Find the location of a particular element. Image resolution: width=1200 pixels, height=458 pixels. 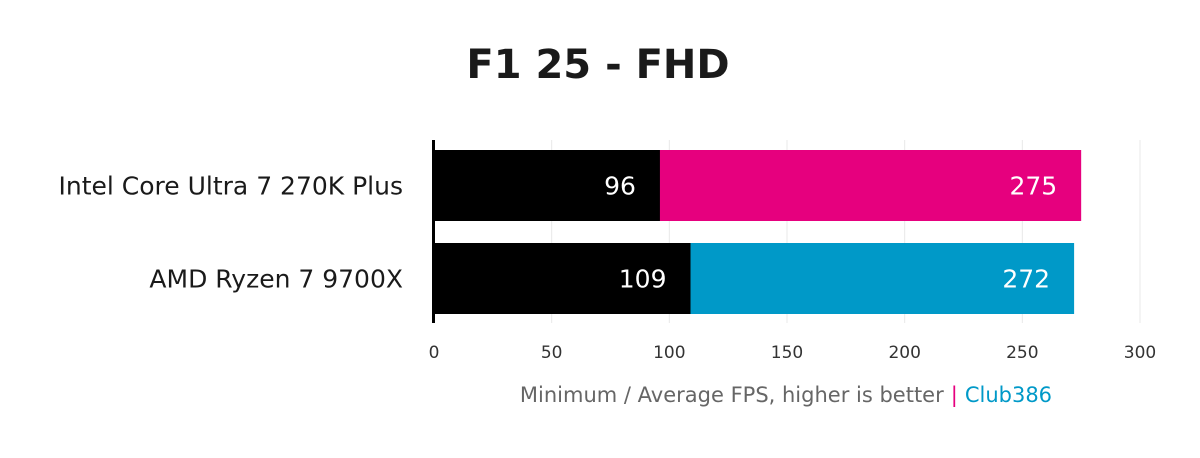

value-label-average: 275 is located at coordinates (1033, 186).